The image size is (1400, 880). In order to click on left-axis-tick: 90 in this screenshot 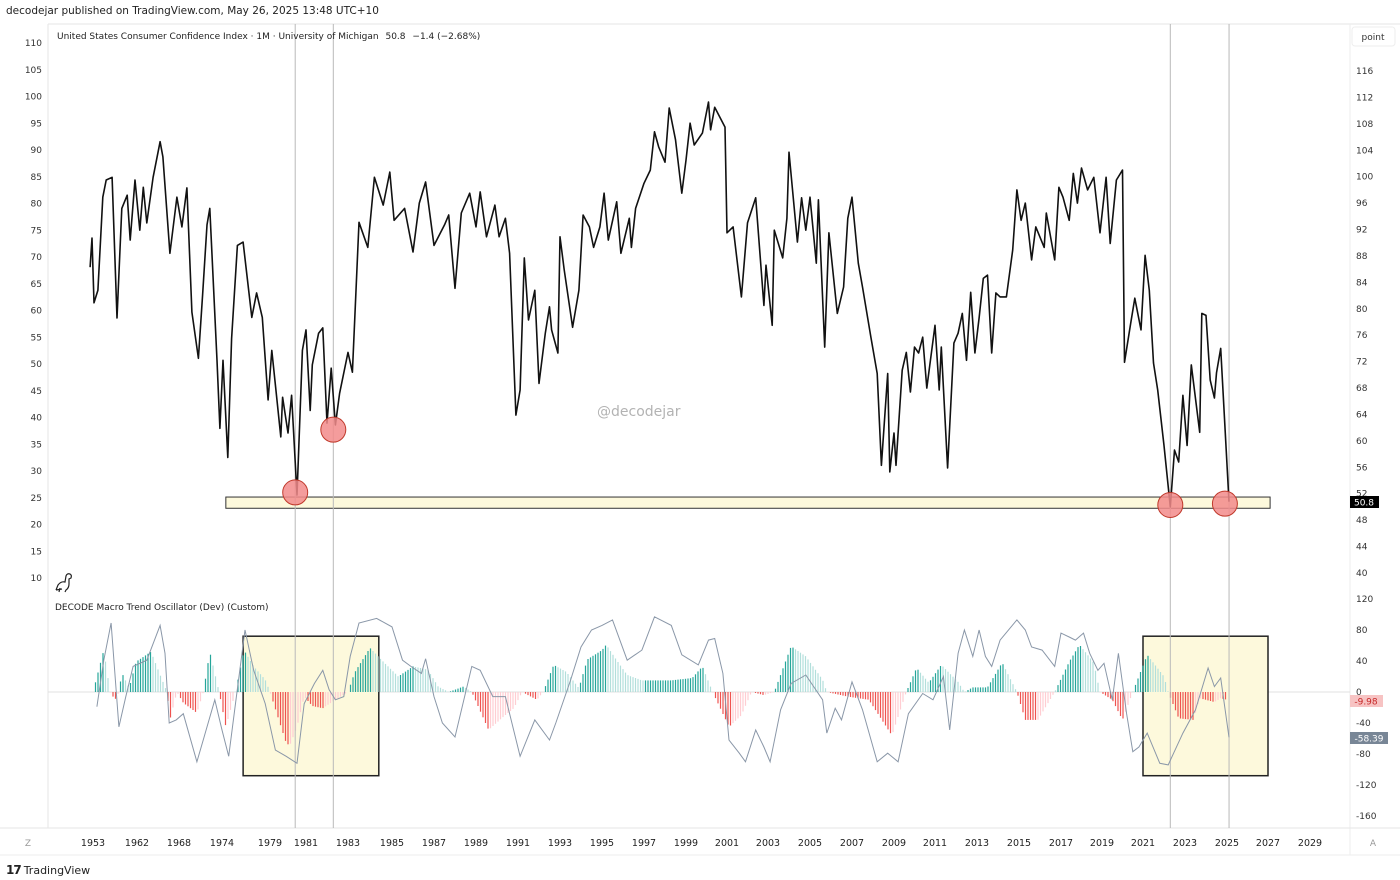, I will do `click(37, 151)`.